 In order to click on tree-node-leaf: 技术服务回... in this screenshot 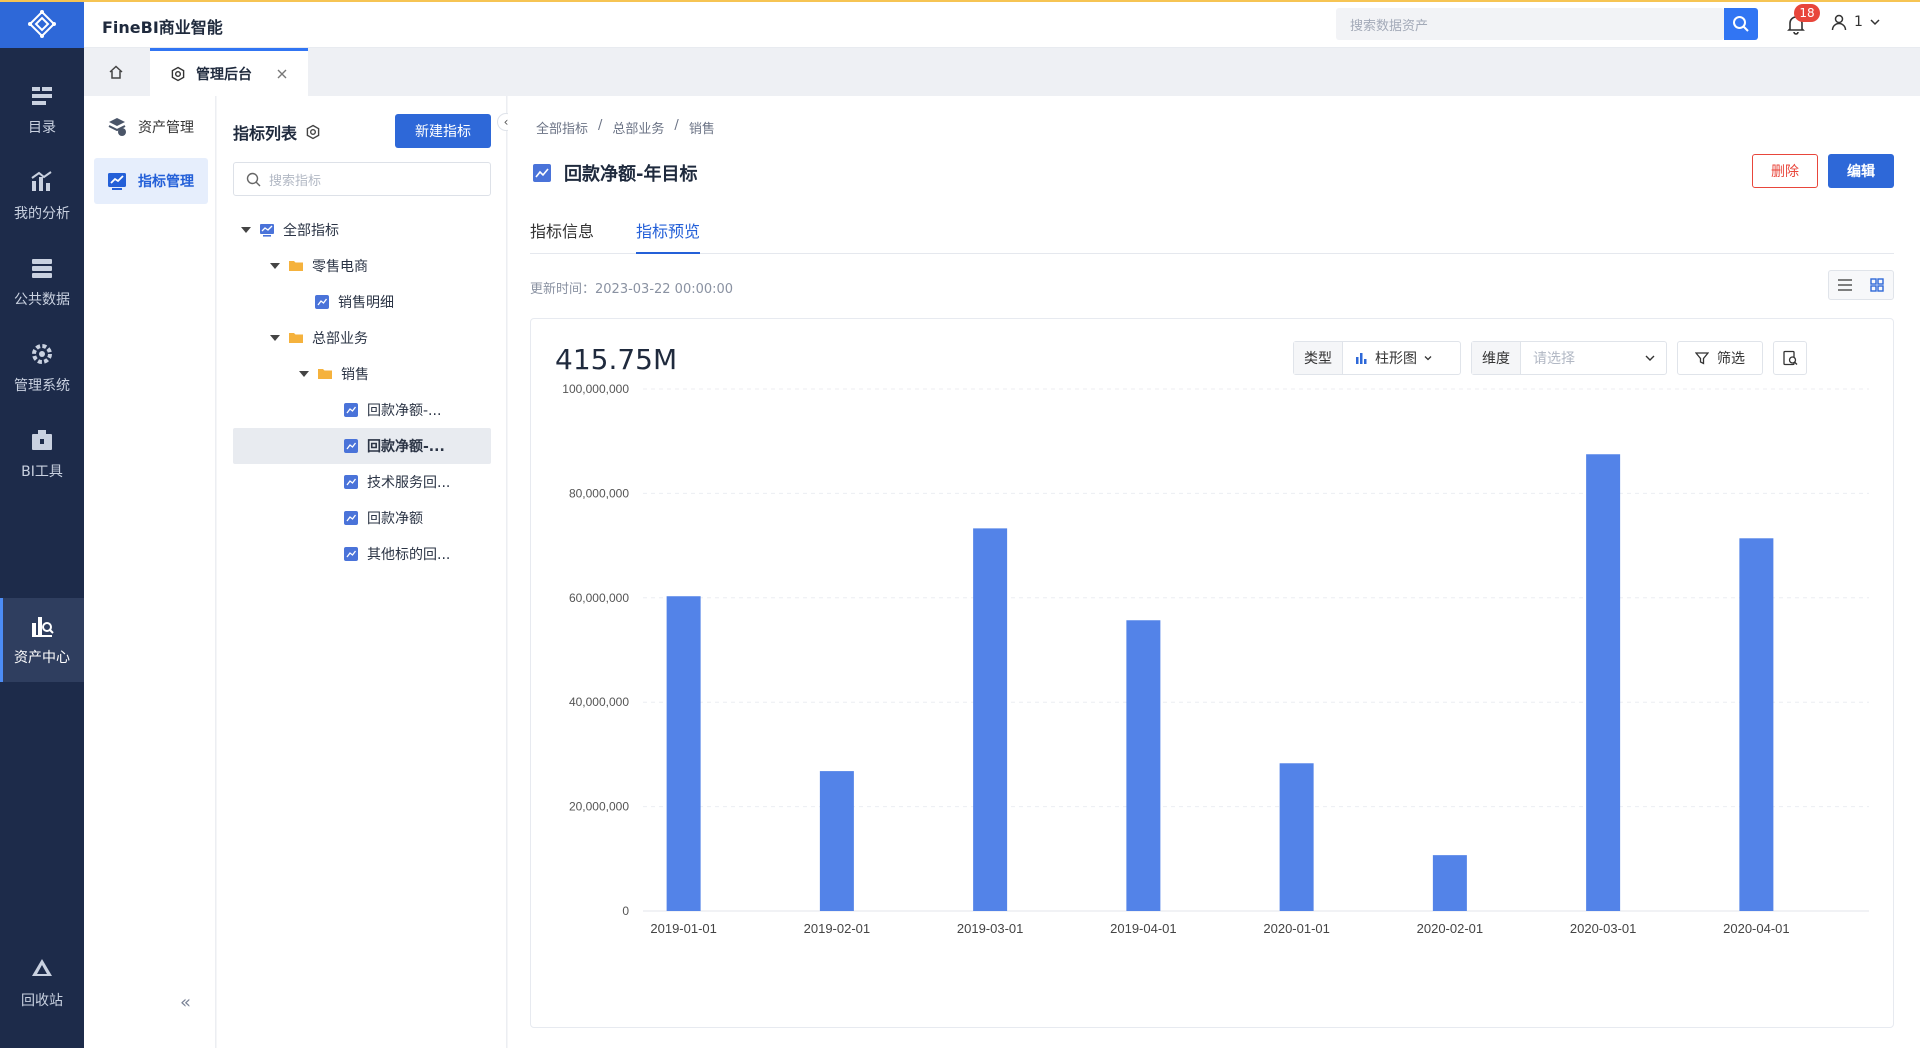, I will do `click(417, 482)`.